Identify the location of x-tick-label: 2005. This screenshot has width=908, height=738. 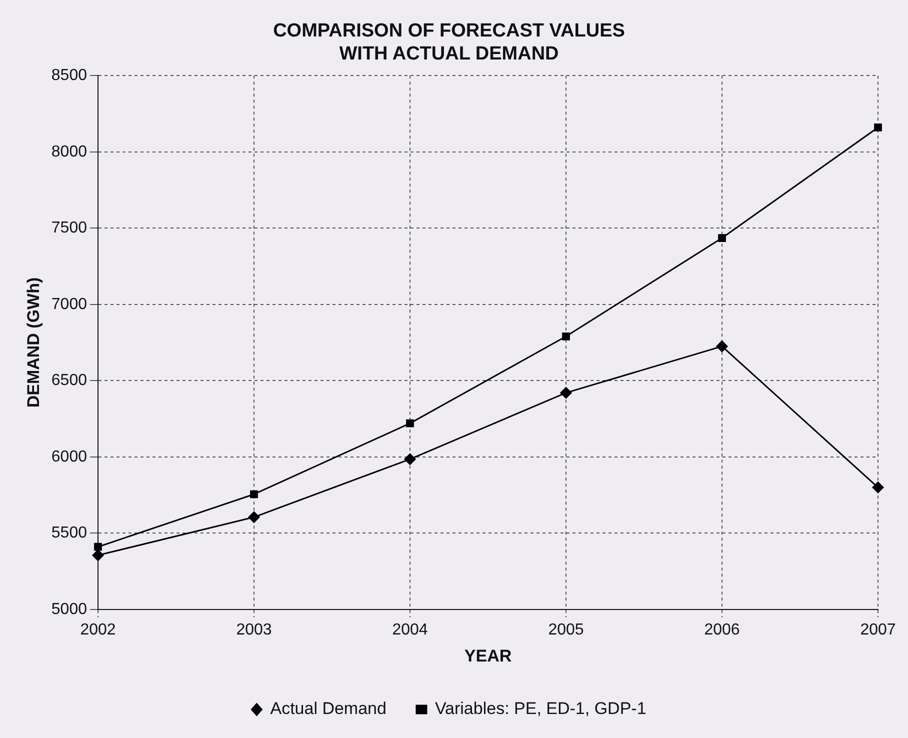
(566, 629).